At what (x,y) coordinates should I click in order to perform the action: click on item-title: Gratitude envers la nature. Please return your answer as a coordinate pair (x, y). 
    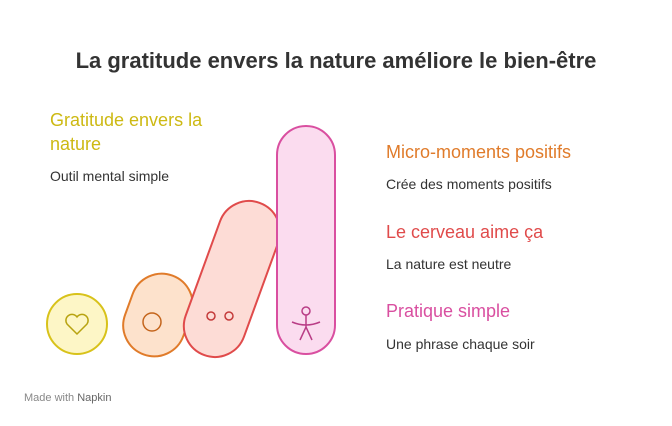
    Looking at the image, I should click on (126, 132).